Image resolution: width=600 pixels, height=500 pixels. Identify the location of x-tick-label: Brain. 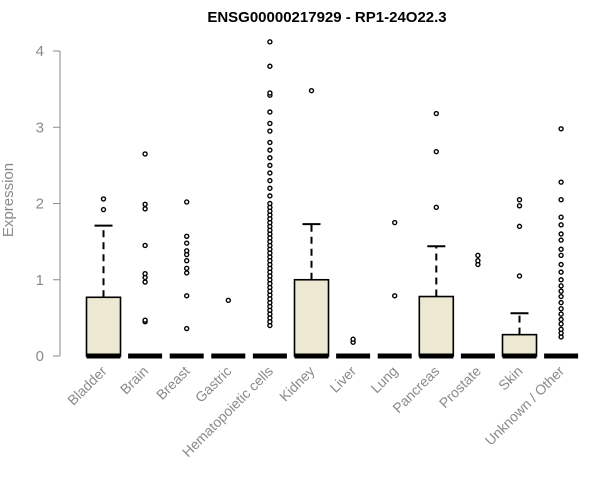
(134, 380).